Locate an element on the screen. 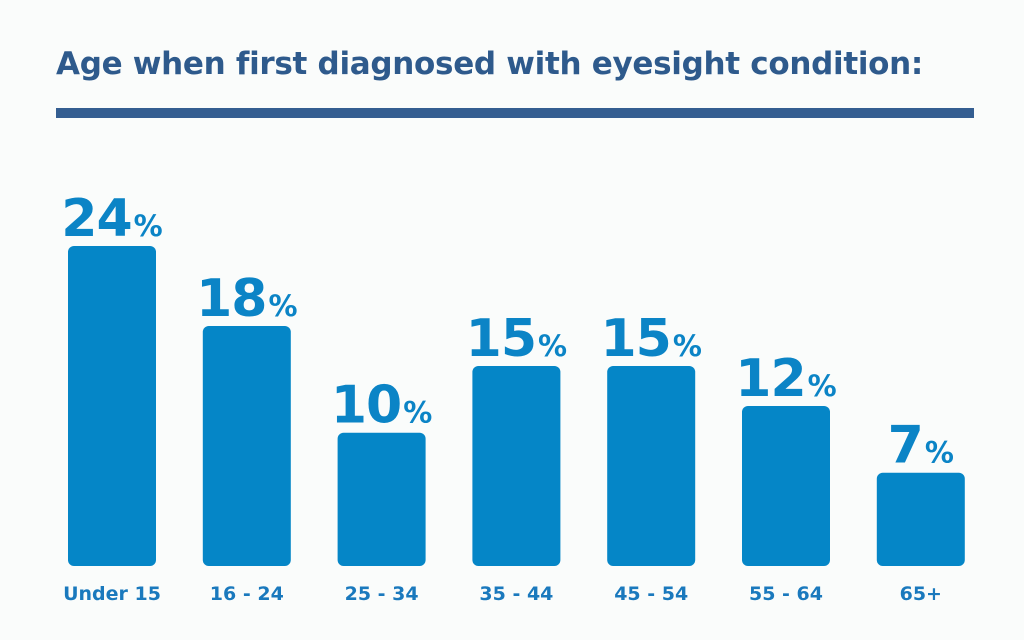 This screenshot has width=1024, height=640. category-label-5: 45 - 54 is located at coordinates (651, 594).